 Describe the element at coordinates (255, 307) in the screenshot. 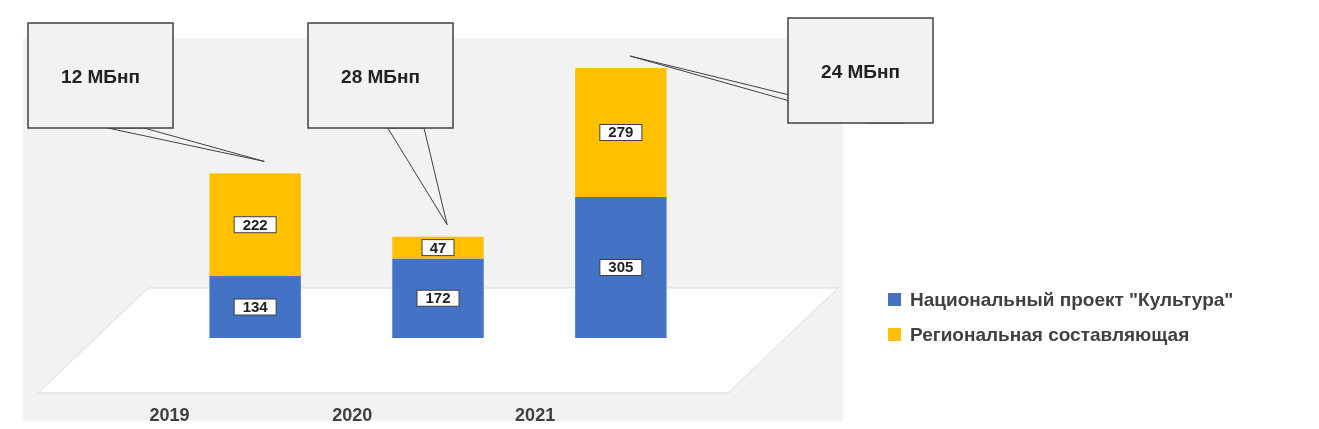

I see `data-label: 134` at that location.